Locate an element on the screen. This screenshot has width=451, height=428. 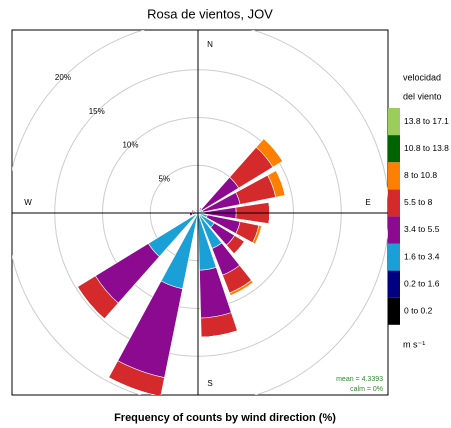
legend-label: 3.4 to 5.5 is located at coordinates (422, 229).